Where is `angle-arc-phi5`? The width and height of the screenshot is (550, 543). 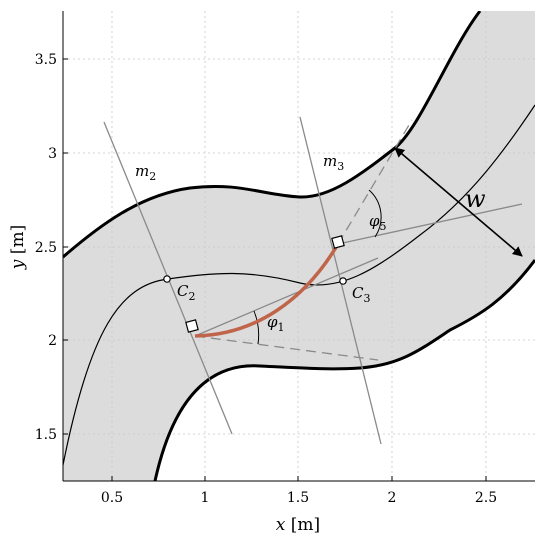 angle-arc-phi5 is located at coordinates (375, 213).